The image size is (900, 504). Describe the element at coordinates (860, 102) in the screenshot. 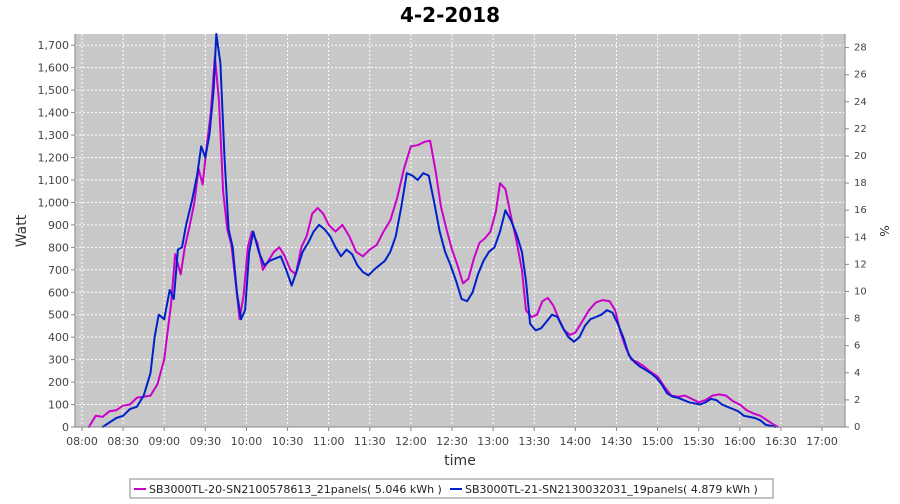

I see `y2-tick-label: 24` at that location.